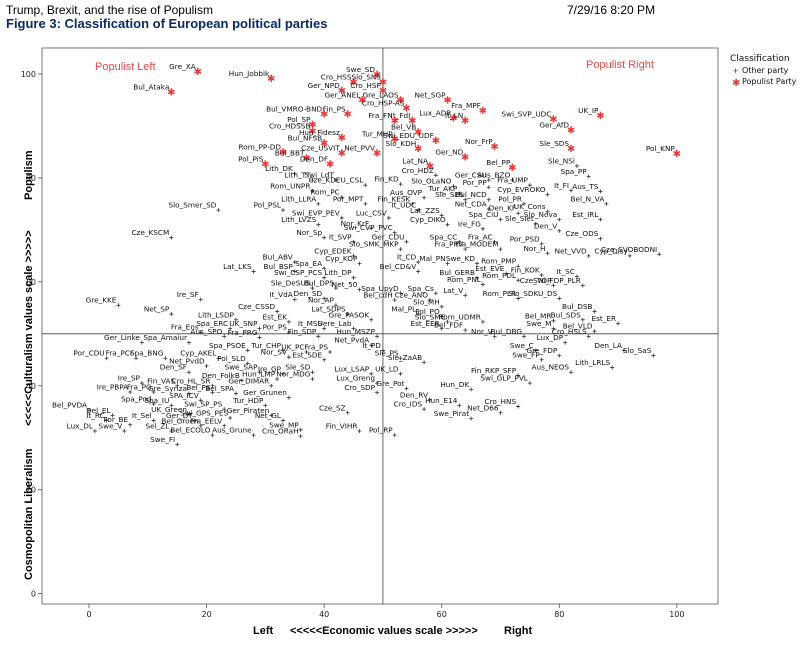  I want to click on point-label: Cro_HSP-AS, so click(383, 102).